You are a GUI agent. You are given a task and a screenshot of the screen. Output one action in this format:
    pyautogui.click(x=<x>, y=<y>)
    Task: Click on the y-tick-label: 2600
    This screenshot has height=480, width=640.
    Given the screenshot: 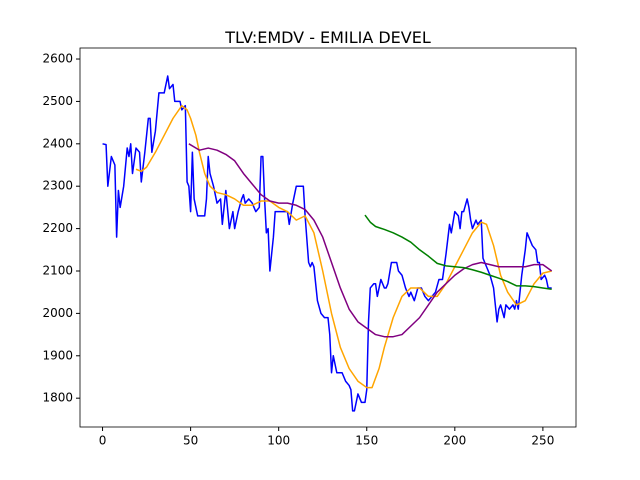 What is the action you would take?
    pyautogui.click(x=57, y=59)
    